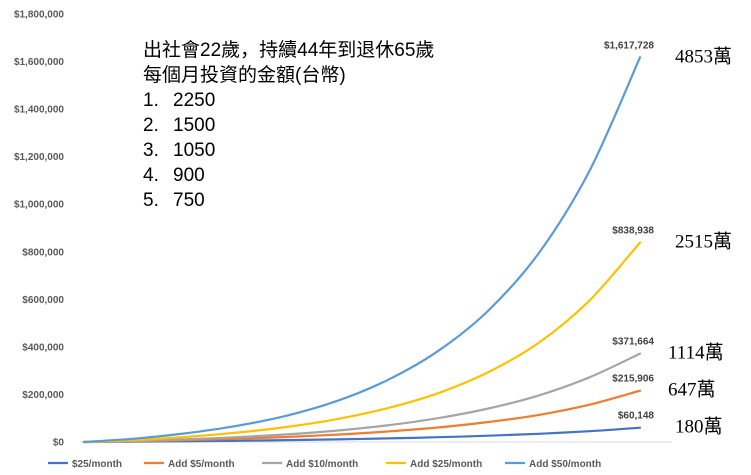  What do you see at coordinates (288, 150) in the screenshot?
I see `note-item-3: 3. 1050` at bounding box center [288, 150].